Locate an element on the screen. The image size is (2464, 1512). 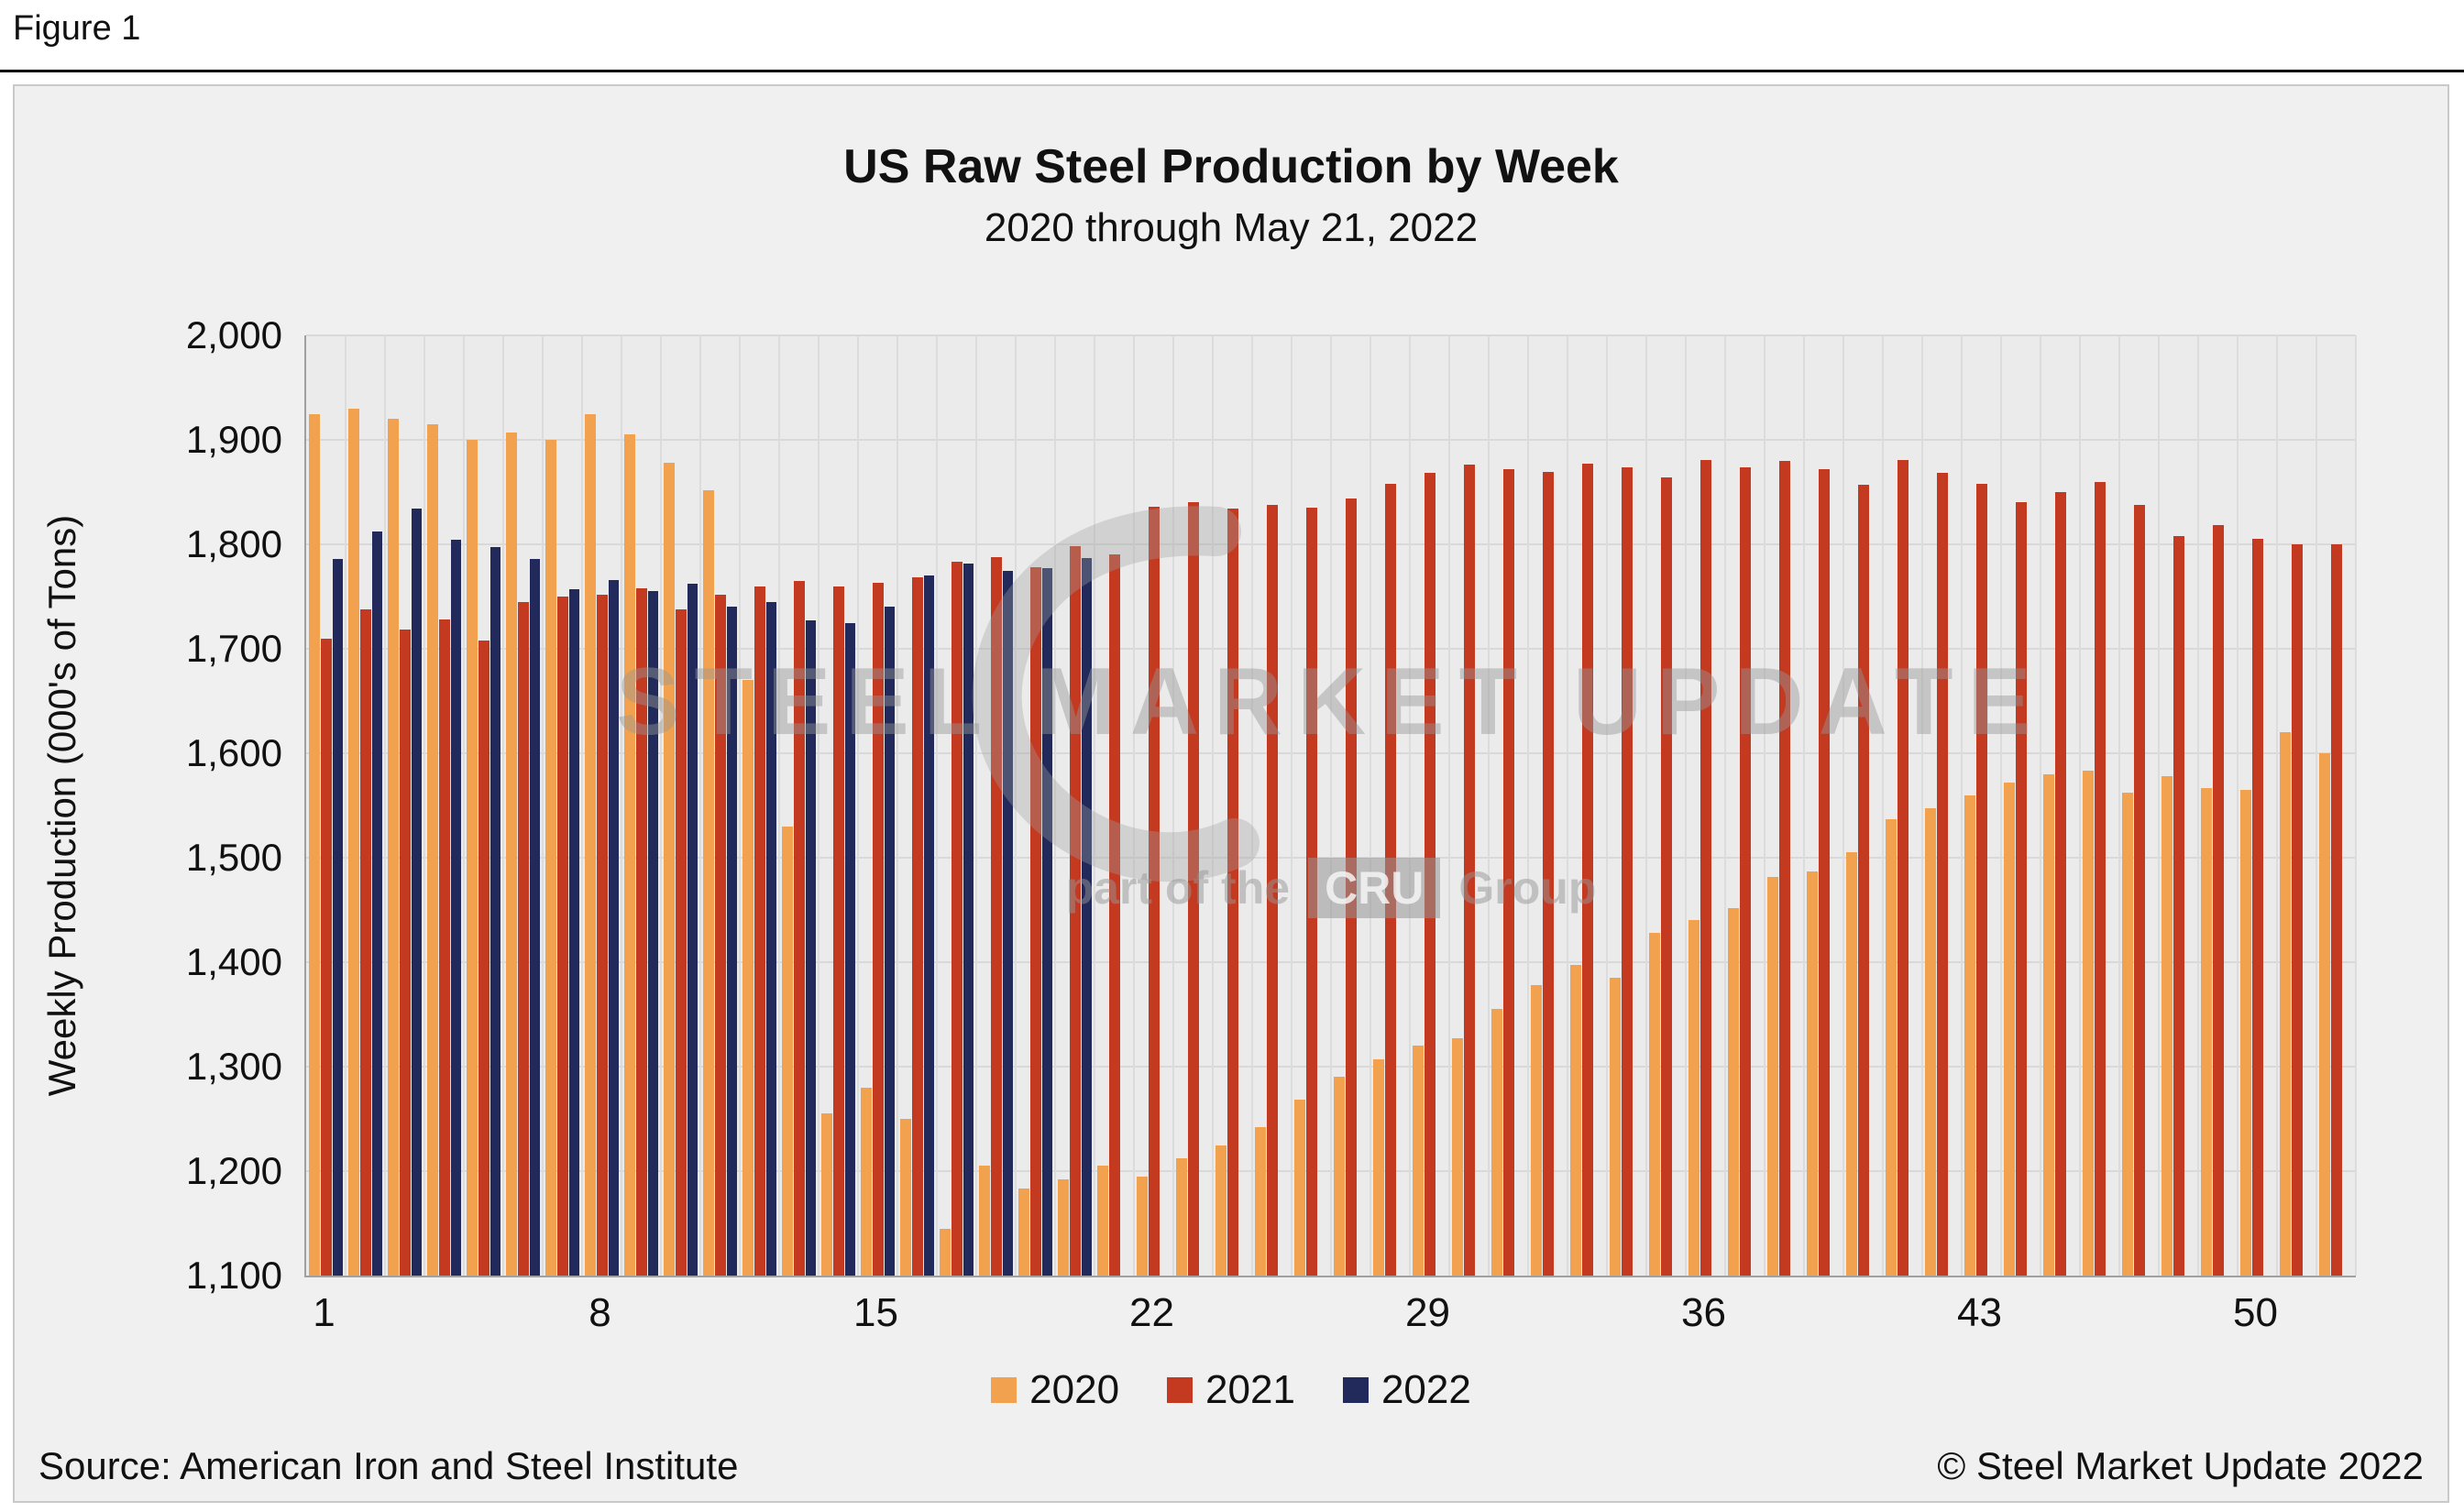
legend-swatch-2021 is located at coordinates (1180, 1390).